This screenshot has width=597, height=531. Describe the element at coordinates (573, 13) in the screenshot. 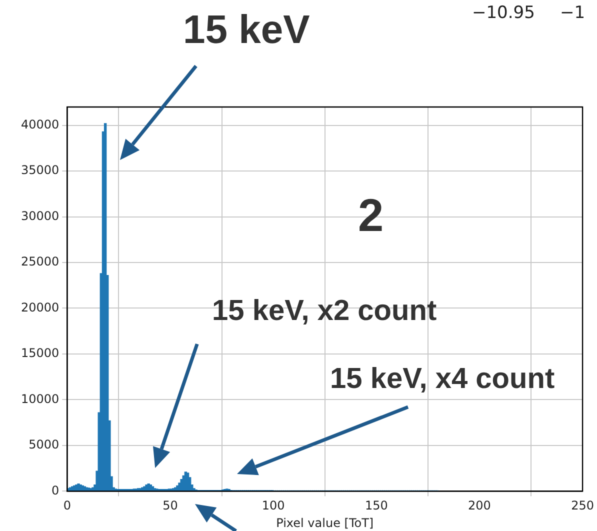

I see `text: −1` at that location.